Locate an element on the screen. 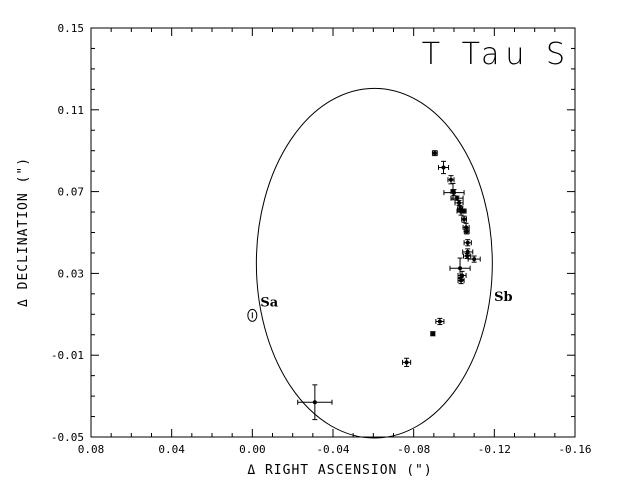 The width and height of the screenshot is (635, 498). x-tick-label: -0.16 is located at coordinates (574, 449).